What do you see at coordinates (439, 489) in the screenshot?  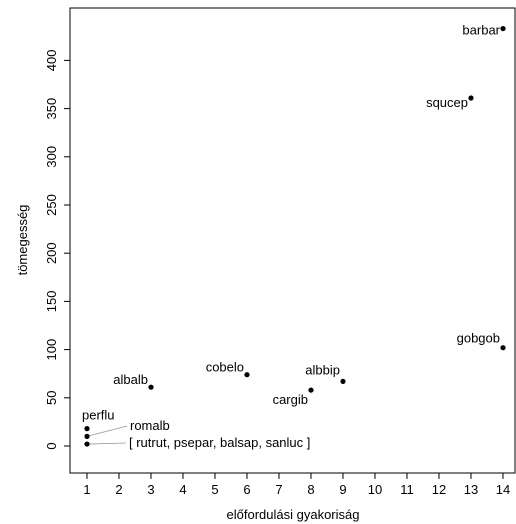 I see `x-tick-label: 12` at bounding box center [439, 489].